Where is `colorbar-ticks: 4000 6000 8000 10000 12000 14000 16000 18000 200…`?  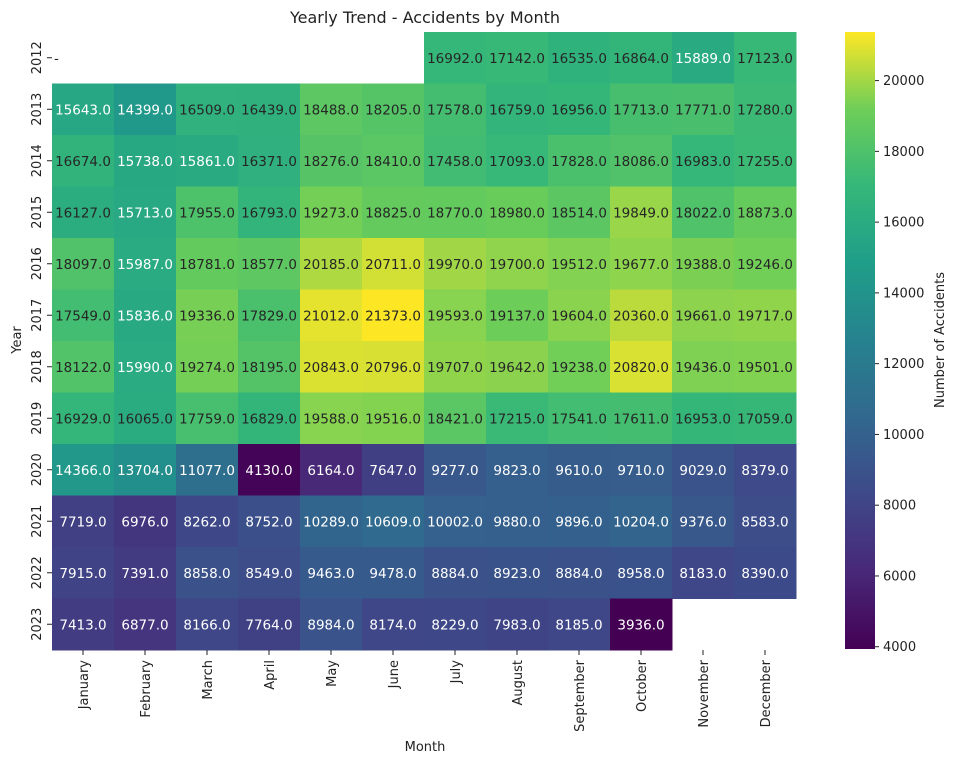
colorbar-ticks: 4000 6000 8000 10000 12000 14000 16000 18000 200… is located at coordinates (899, 364).